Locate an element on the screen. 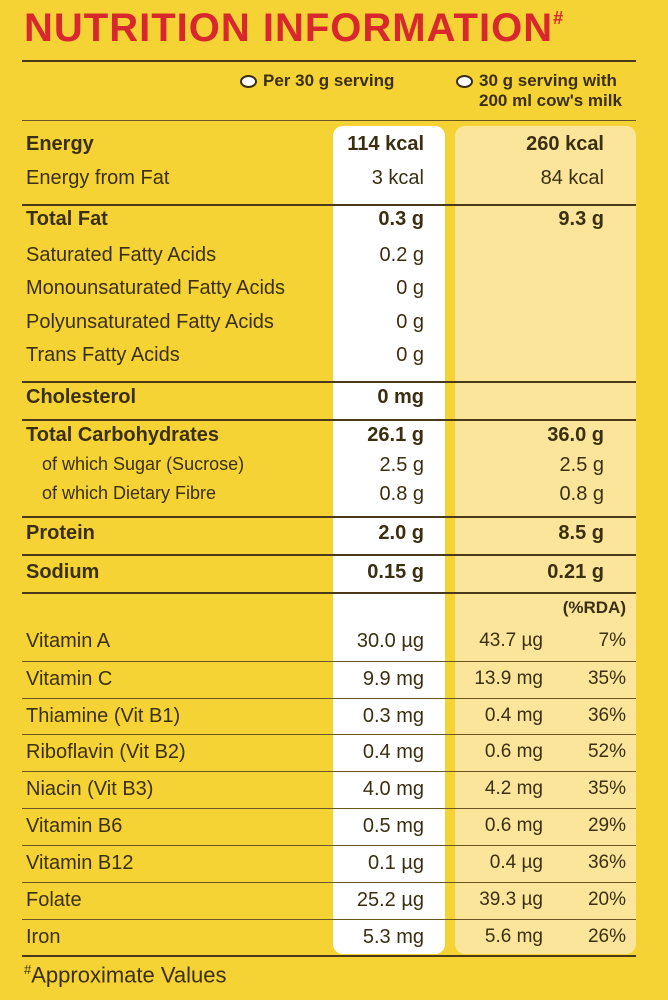 The image size is (668, 1000). nutrient-label: Saturated Fatty Acids is located at coordinates (121, 255).